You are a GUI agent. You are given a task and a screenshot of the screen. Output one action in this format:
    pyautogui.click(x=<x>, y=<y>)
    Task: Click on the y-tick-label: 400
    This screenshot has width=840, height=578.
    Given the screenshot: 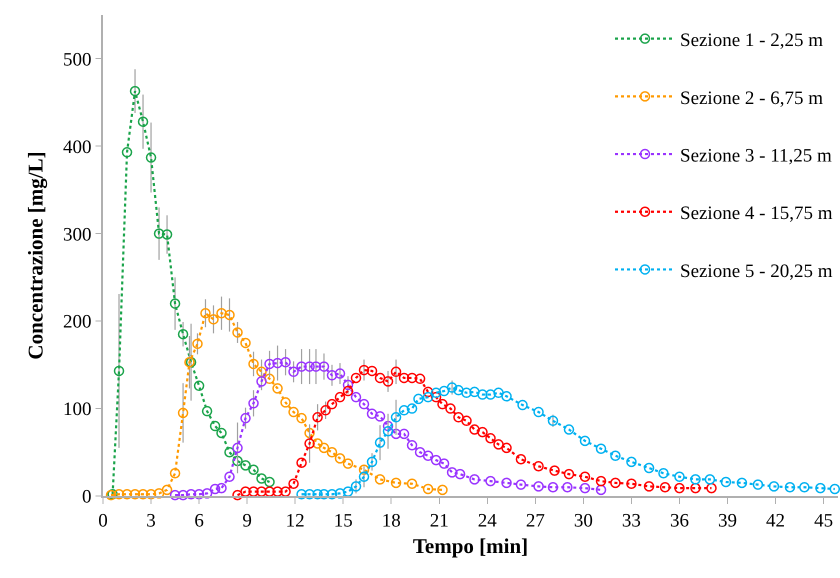 What is the action you would take?
    pyautogui.click(x=77, y=147)
    